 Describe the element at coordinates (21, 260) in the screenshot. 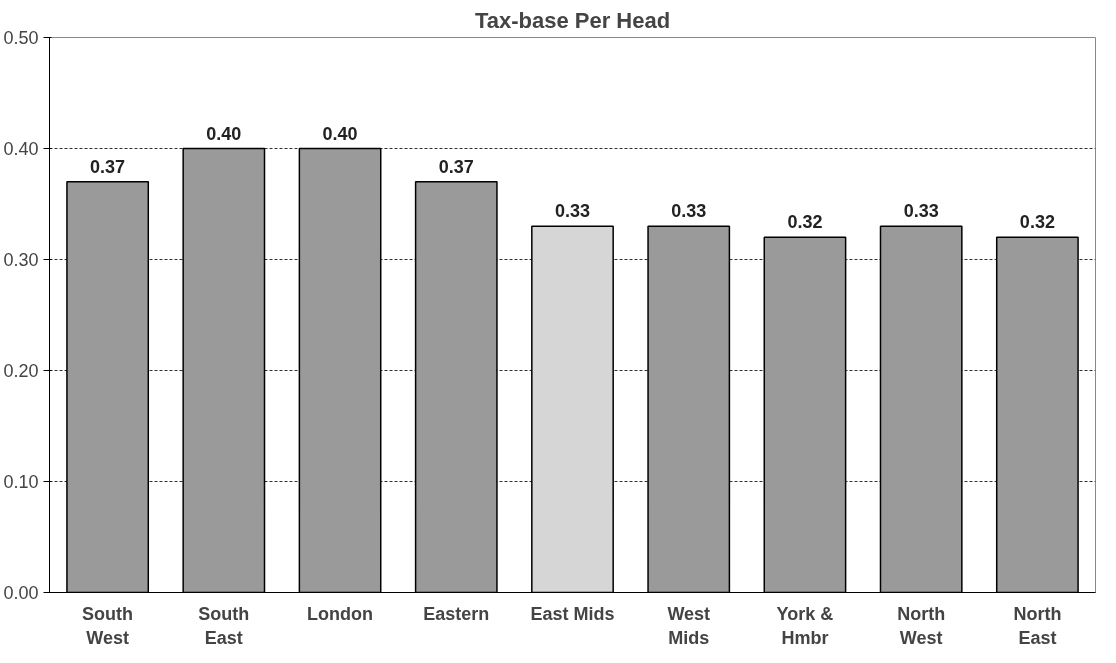

I see `y-tick-label: 0.30` at that location.